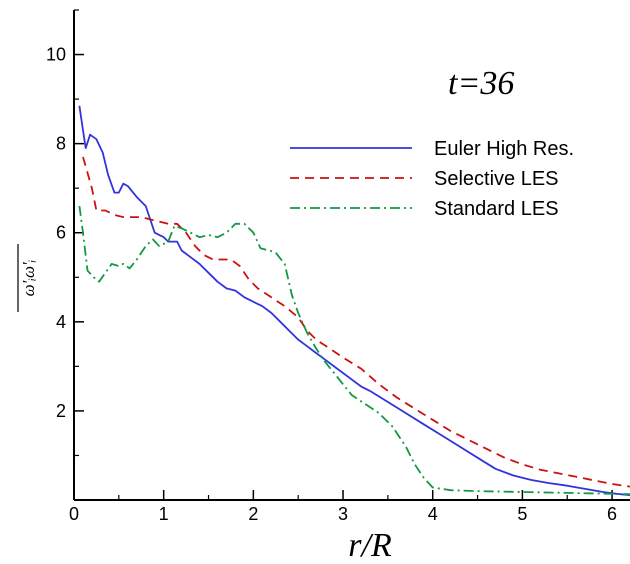  What do you see at coordinates (370, 545) in the screenshot?
I see `x-axis-label: r/R` at bounding box center [370, 545].